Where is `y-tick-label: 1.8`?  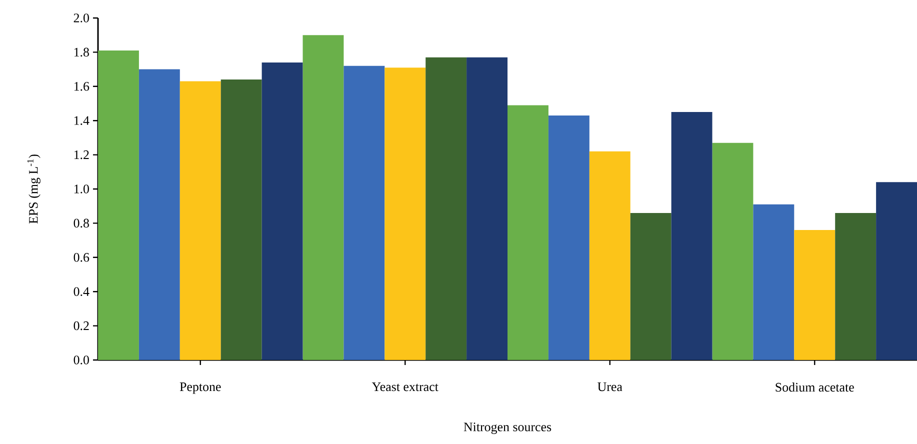
y-tick-label: 1.8 is located at coordinates (81, 52).